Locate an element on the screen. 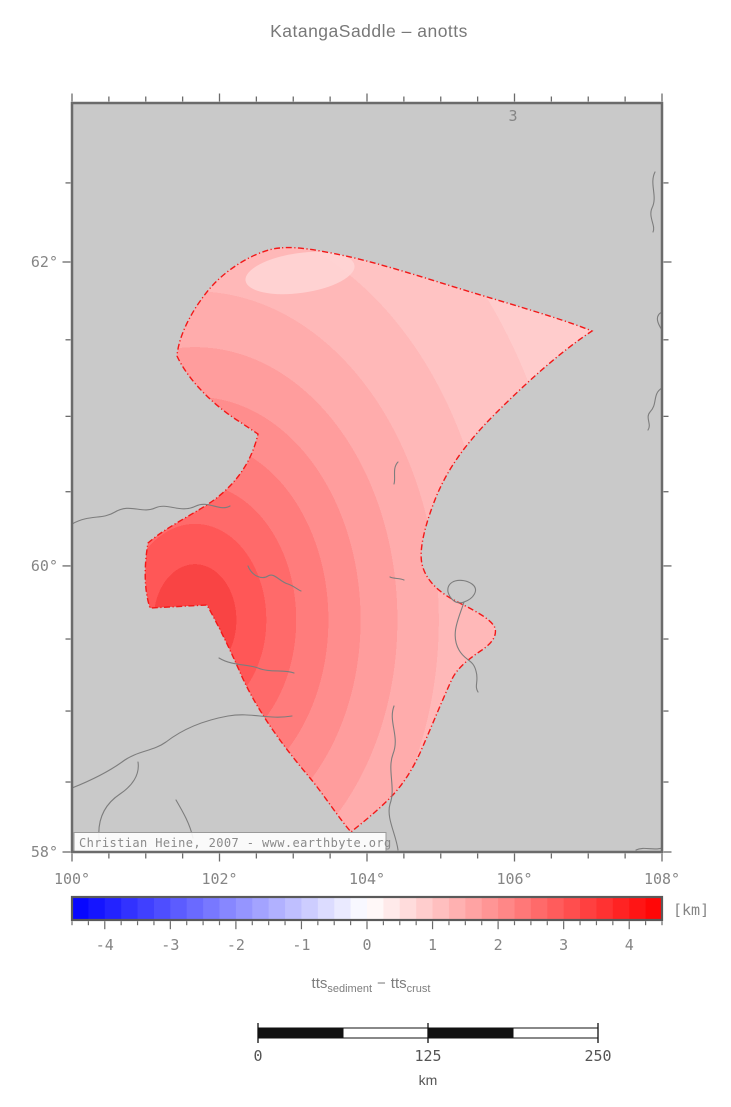 This screenshot has height=1107, width=731. colorbar-tick-label: -1 is located at coordinates (301, 945).